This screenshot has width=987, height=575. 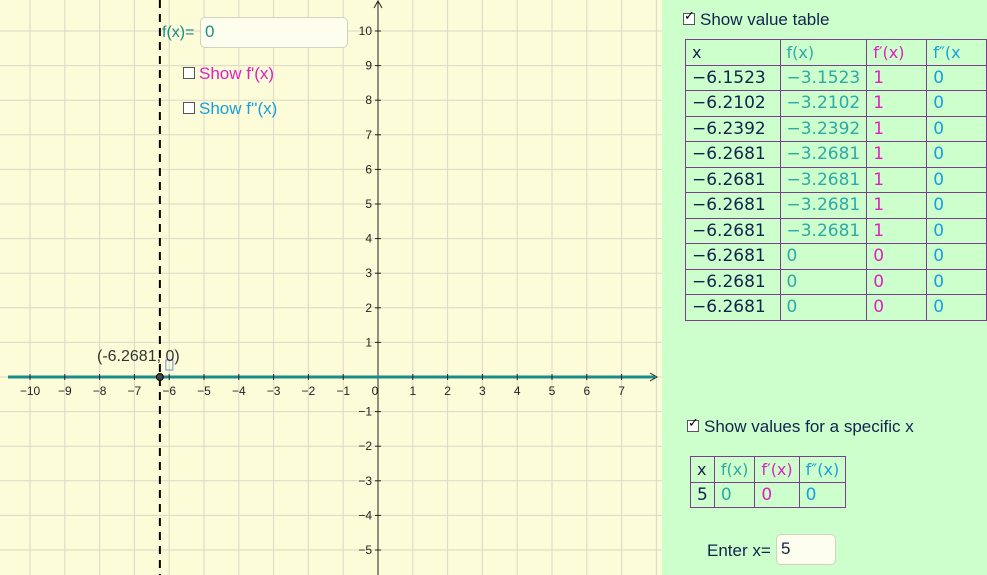 What do you see at coordinates (482, 391) in the screenshot?
I see `x-tick-label: 3` at bounding box center [482, 391].